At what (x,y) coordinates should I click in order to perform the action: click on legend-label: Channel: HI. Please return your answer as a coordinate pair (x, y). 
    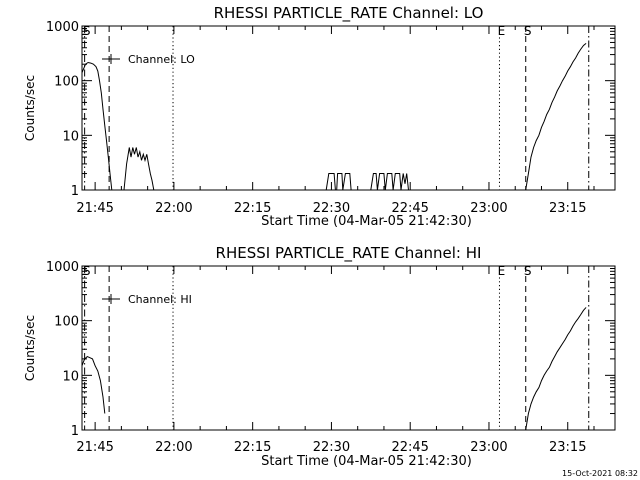
    Looking at the image, I should click on (160, 299).